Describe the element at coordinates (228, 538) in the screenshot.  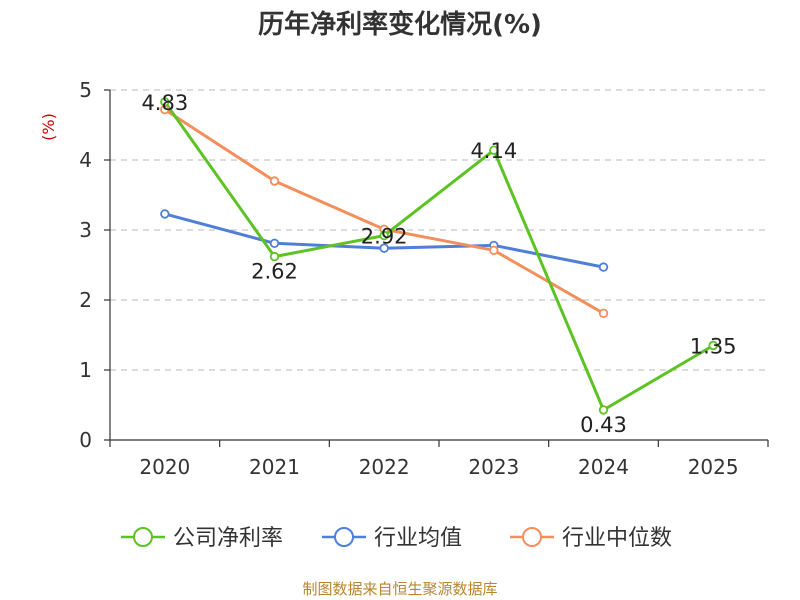
I see `legend-label: 公司净利率` at that location.